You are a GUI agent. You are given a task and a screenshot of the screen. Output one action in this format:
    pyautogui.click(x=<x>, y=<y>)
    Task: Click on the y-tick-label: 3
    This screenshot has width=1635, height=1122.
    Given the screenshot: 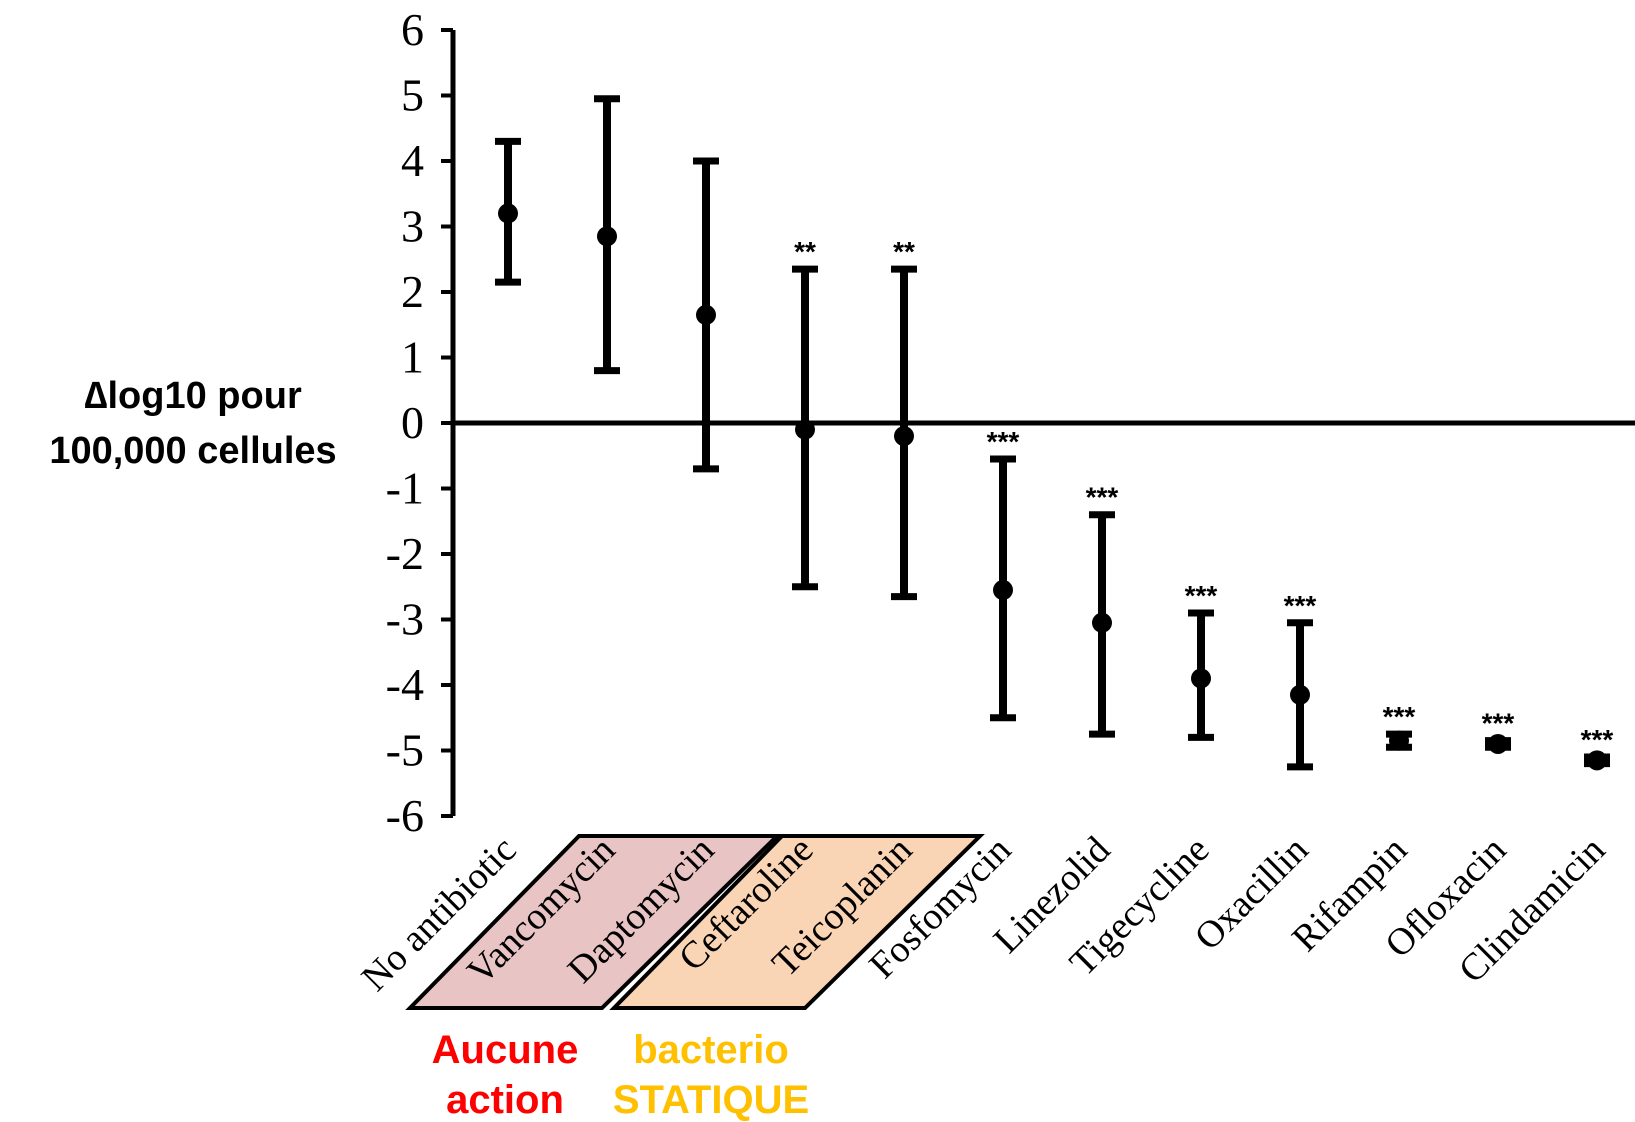 What is the action you would take?
    pyautogui.click(x=412, y=226)
    